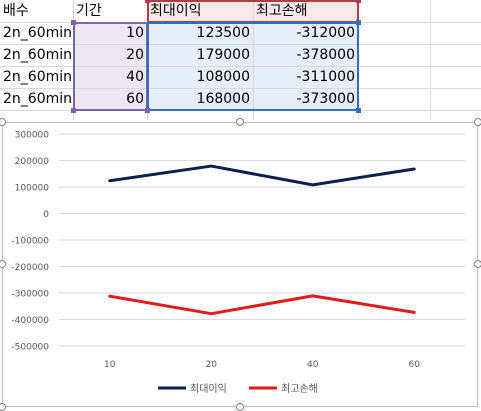  What do you see at coordinates (477, 122) in the screenshot?
I see `chart-resize-handle-top-right` at bounding box center [477, 122].